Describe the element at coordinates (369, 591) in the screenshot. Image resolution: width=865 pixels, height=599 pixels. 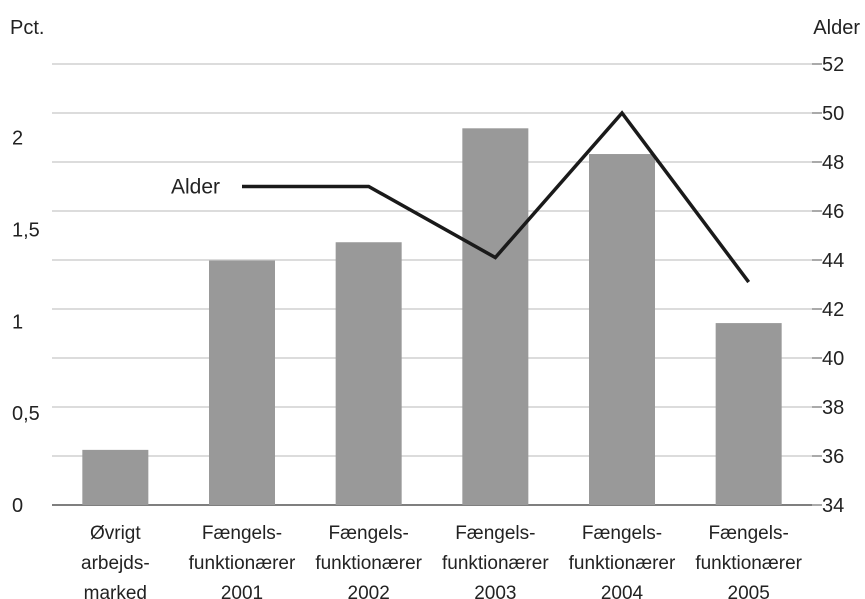
I see `category-label: 2002` at that location.